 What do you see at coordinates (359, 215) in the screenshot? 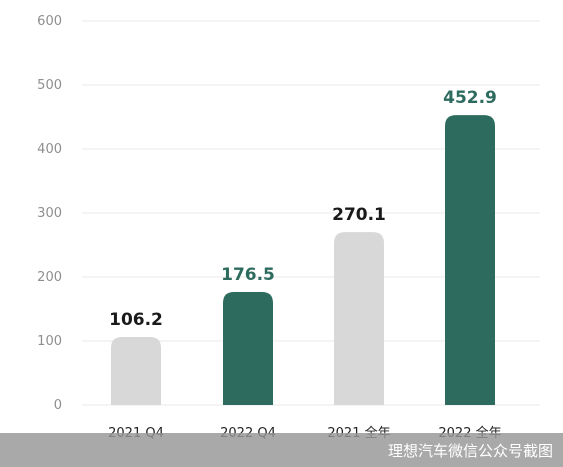
I see `value-label-2: 270.1` at bounding box center [359, 215].